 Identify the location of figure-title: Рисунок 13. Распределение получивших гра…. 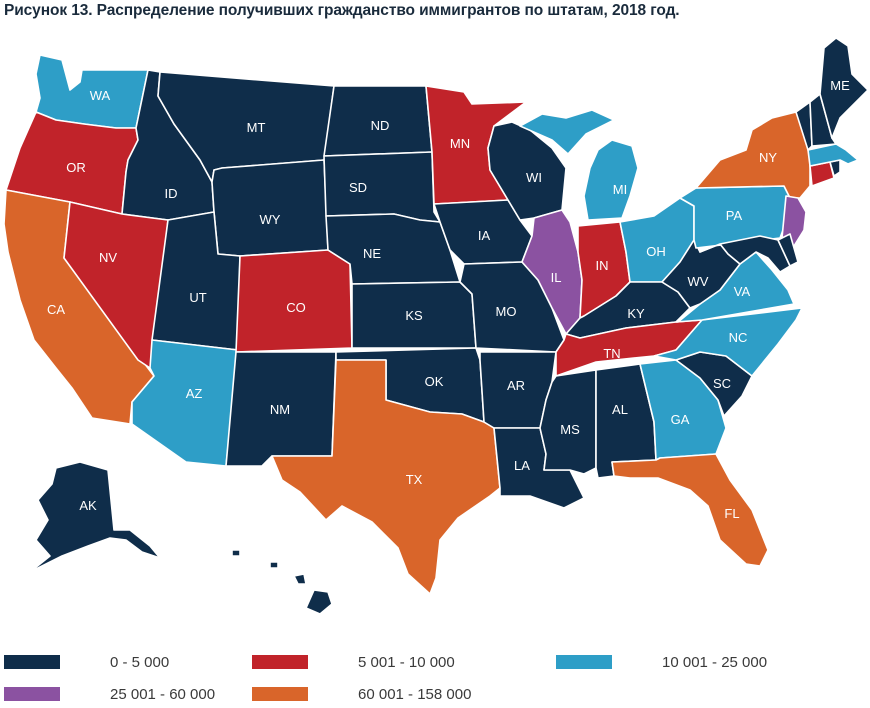
(342, 10).